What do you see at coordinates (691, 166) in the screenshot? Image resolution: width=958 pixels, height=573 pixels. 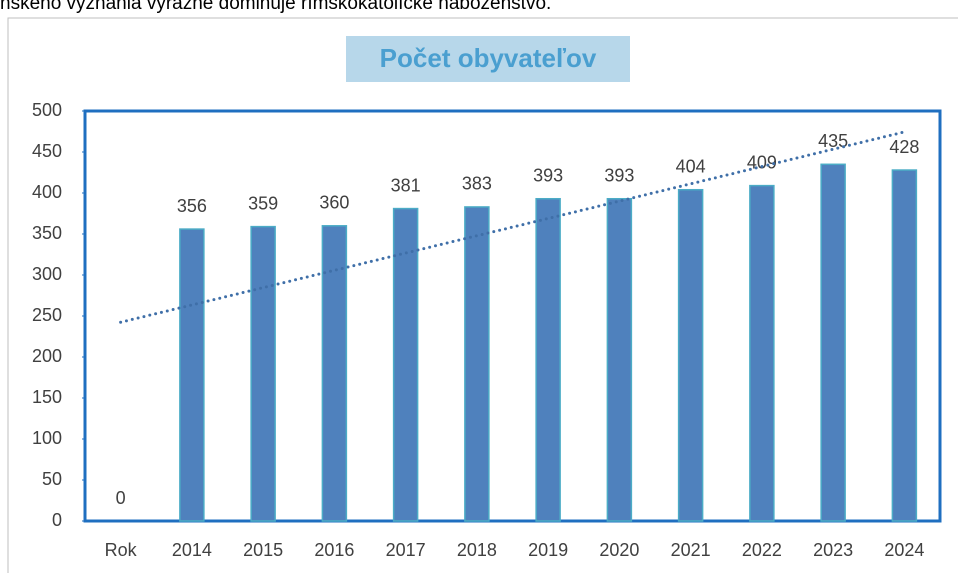 I see `data-label: 404` at bounding box center [691, 166].